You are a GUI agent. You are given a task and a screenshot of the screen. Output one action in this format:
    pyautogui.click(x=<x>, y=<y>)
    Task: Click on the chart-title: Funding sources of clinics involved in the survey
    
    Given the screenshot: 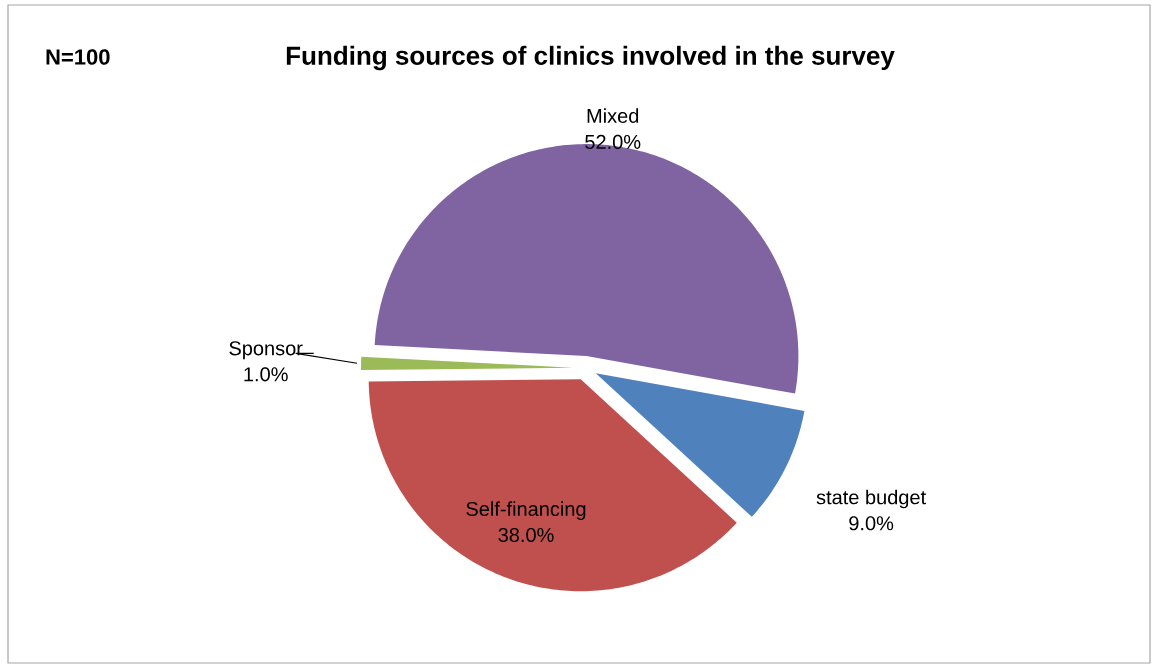 What is the action you would take?
    pyautogui.click(x=590, y=58)
    